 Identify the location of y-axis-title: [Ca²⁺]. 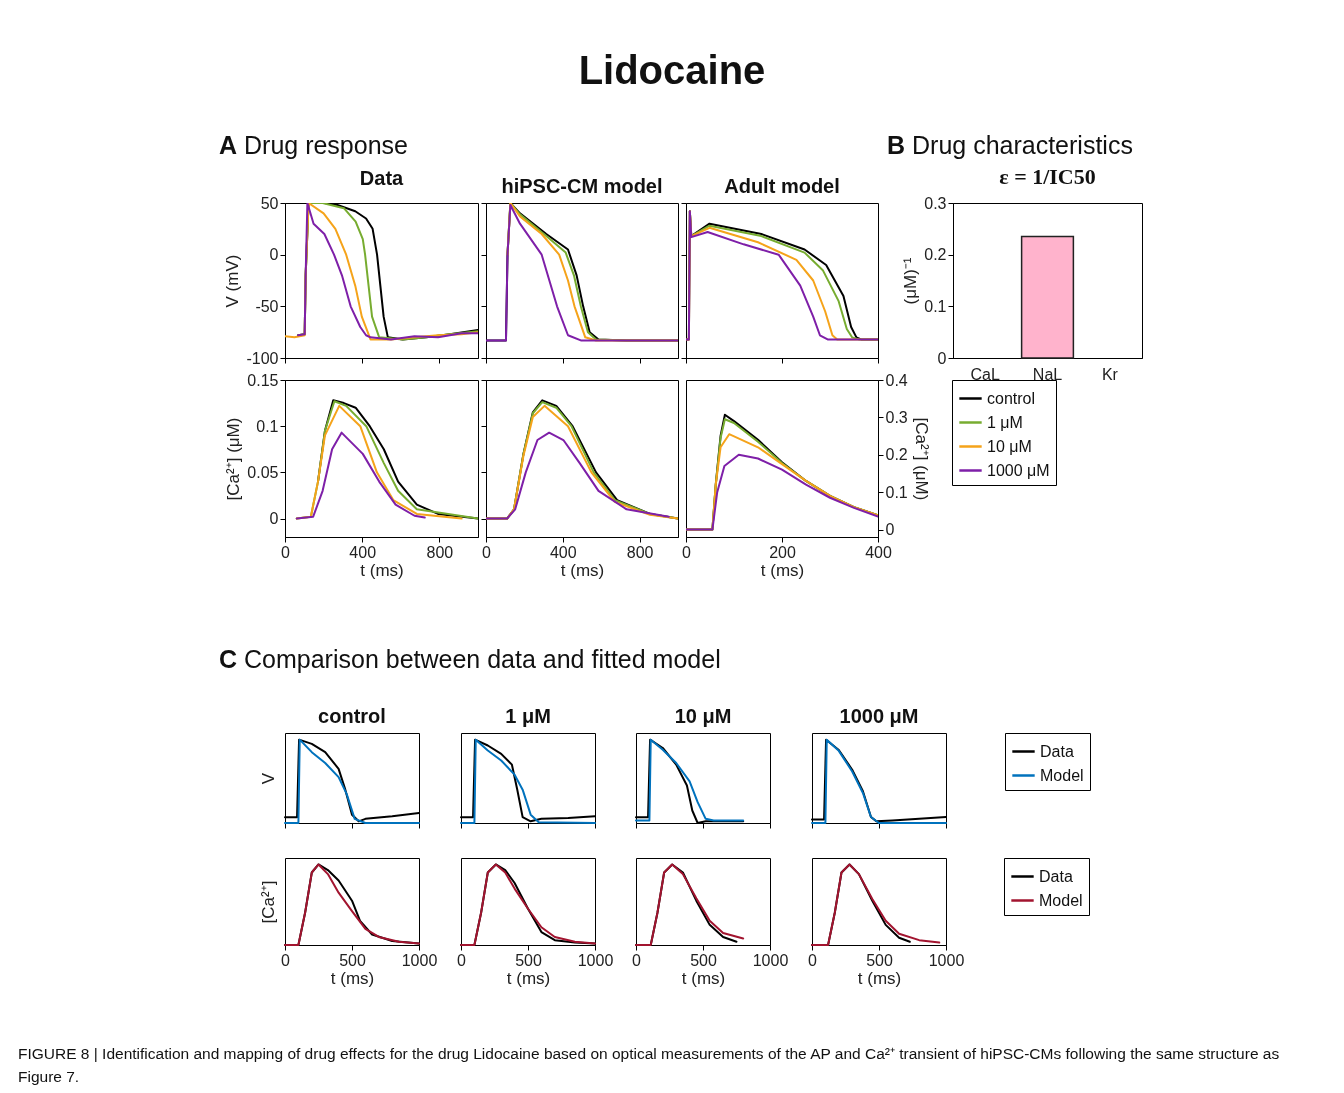
(268, 902).